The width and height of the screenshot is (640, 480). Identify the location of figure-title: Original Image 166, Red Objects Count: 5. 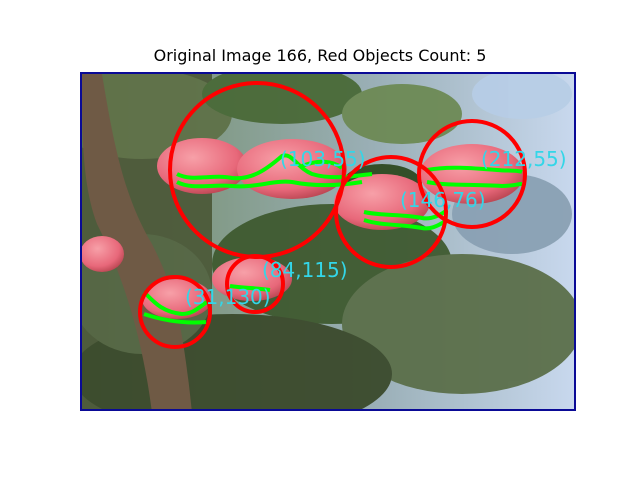
(320, 55).